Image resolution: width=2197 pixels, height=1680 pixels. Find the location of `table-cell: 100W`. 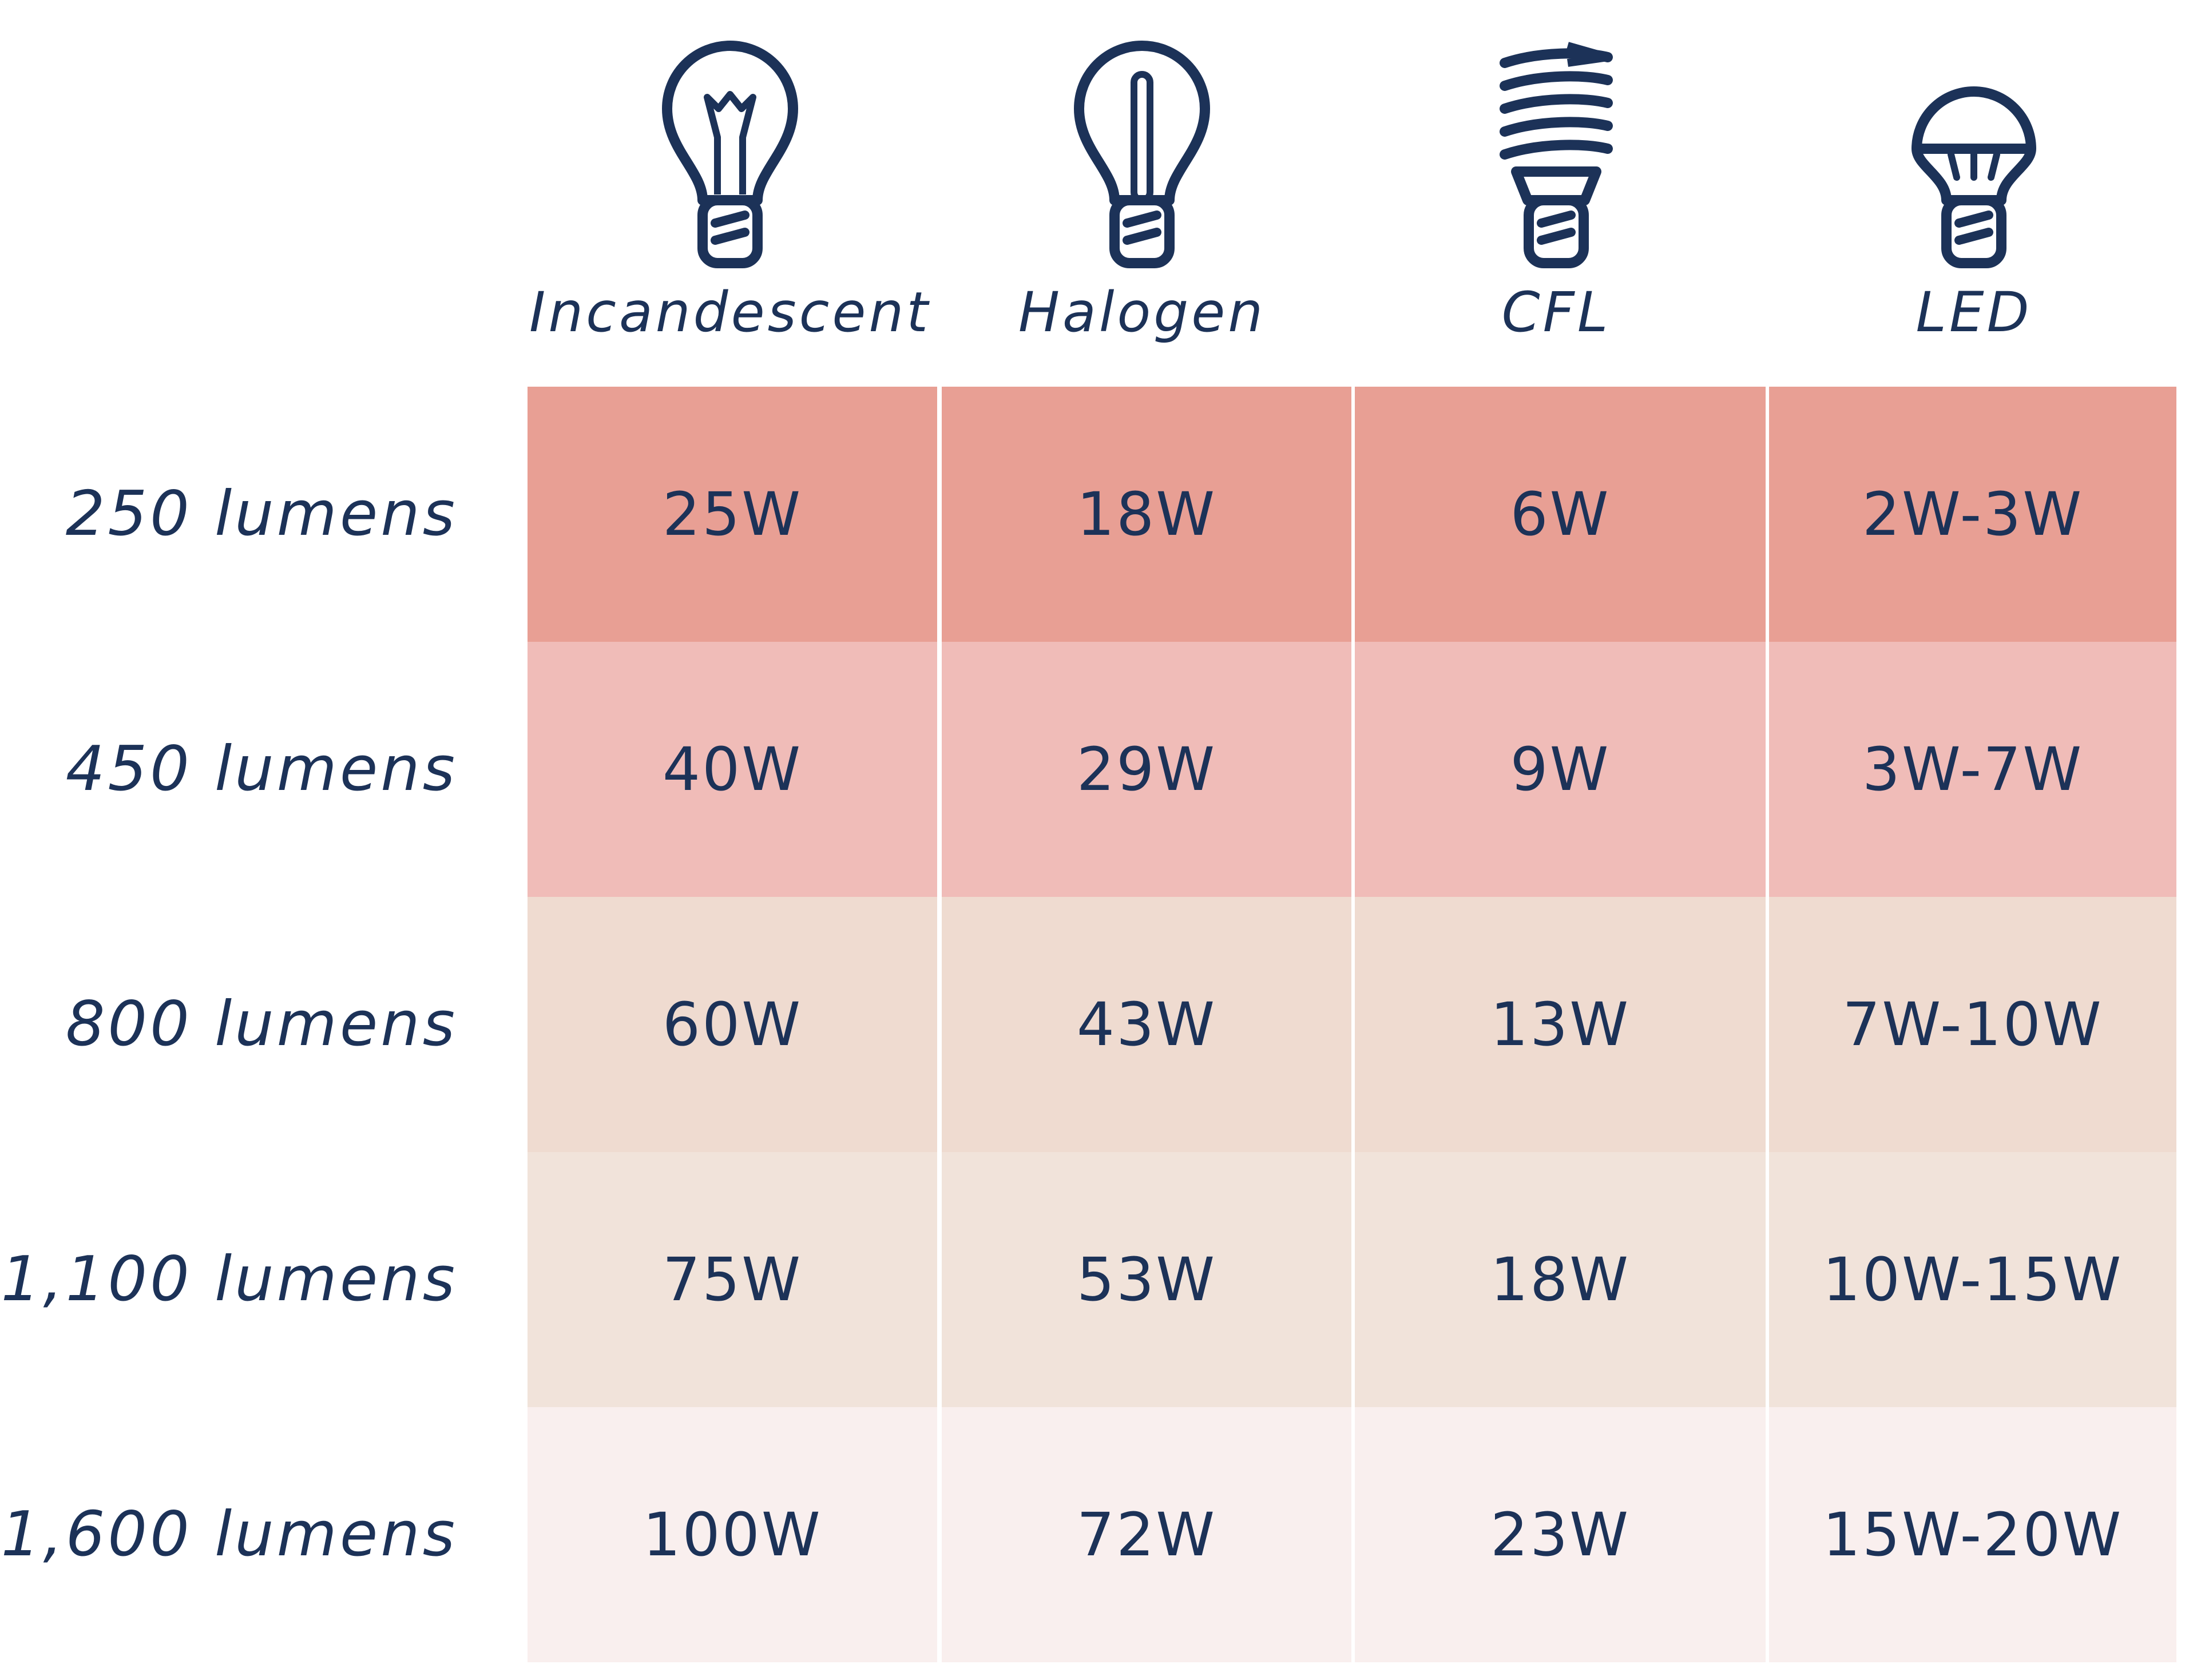

table-cell: 100W is located at coordinates (732, 1534).